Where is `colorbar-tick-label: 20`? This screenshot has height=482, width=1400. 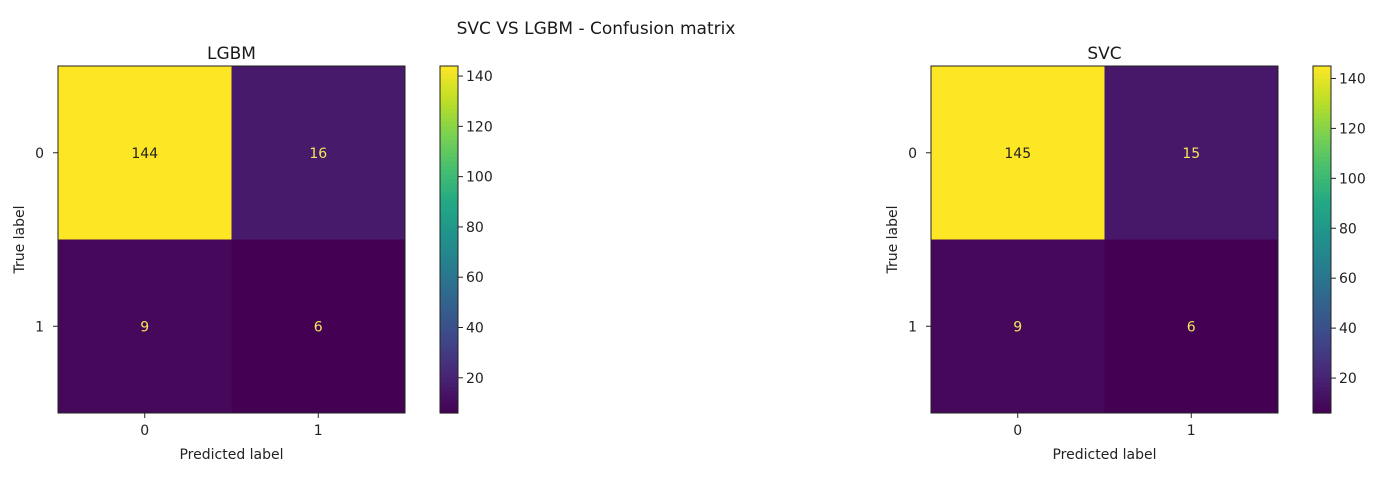 colorbar-tick-label: 20 is located at coordinates (475, 379).